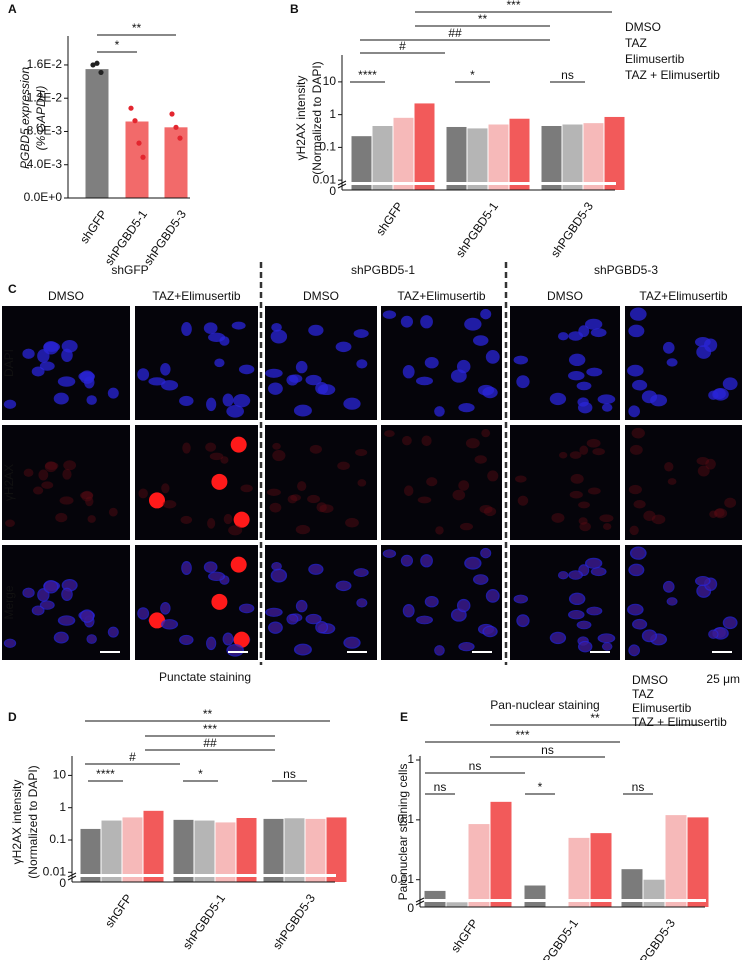  Describe the element at coordinates (636, 43) in the screenshot. I see `legend-entry: TAZ` at that location.